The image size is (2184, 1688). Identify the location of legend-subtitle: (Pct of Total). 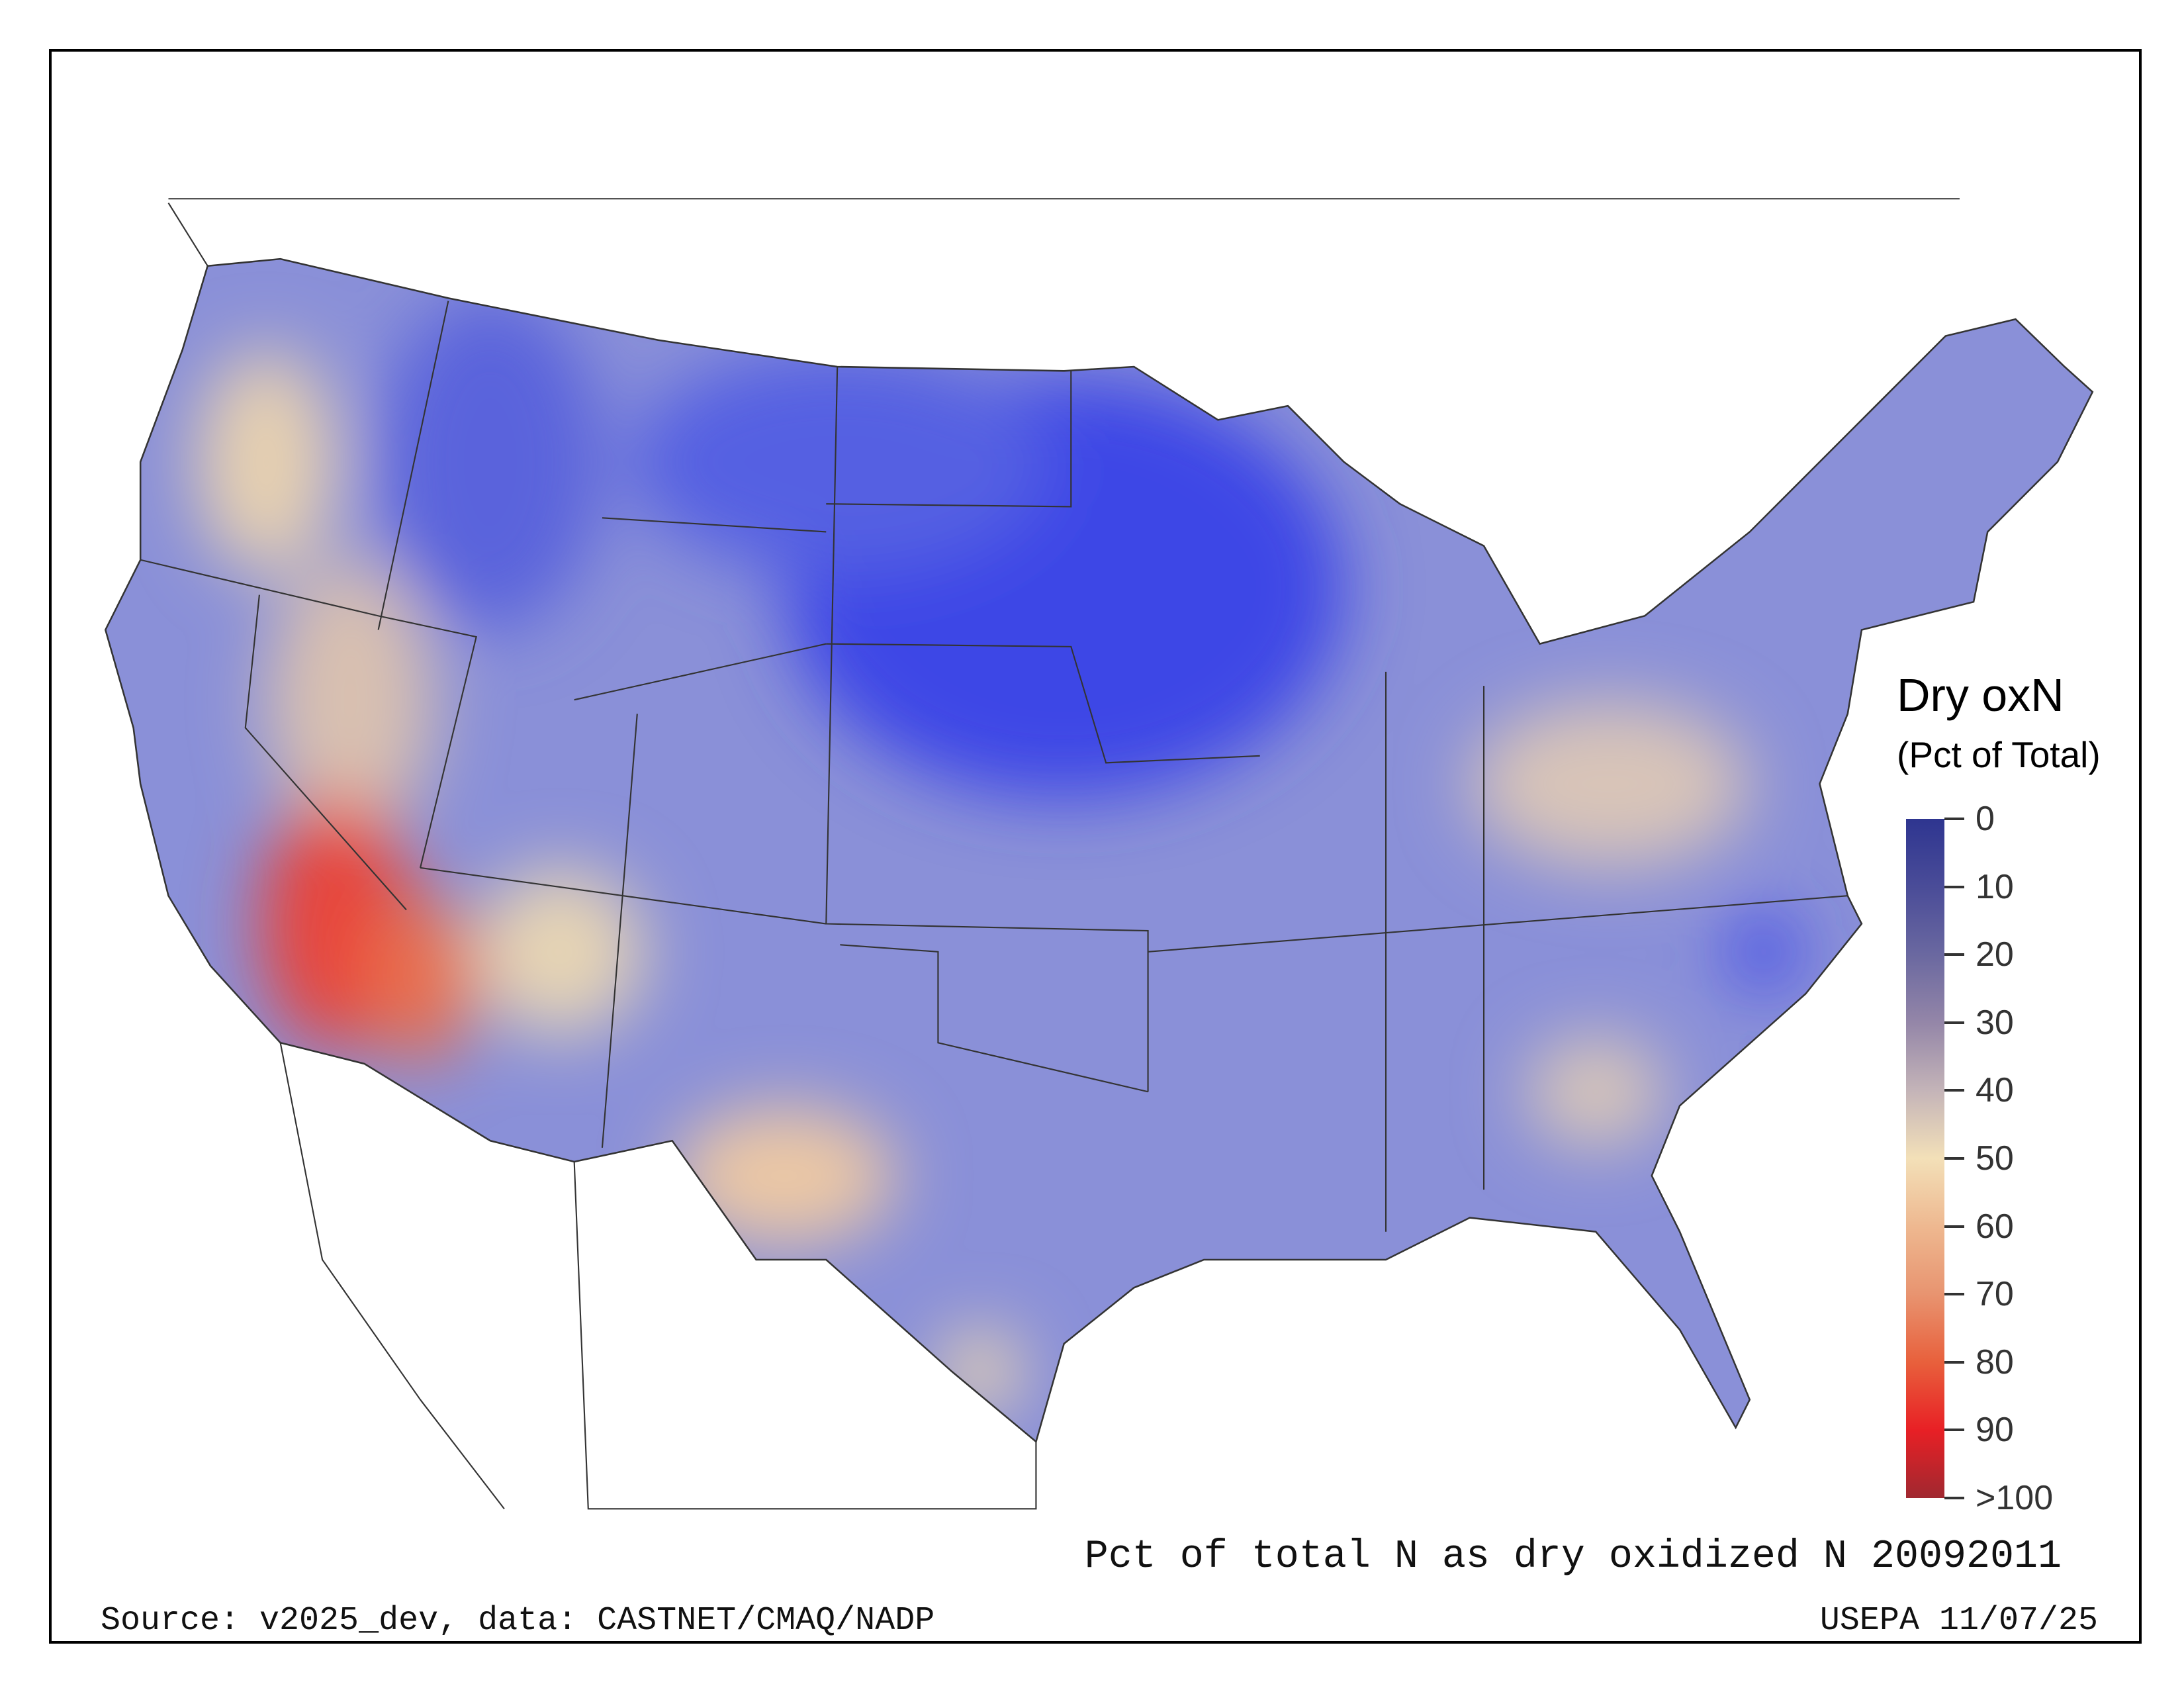
(1999, 754).